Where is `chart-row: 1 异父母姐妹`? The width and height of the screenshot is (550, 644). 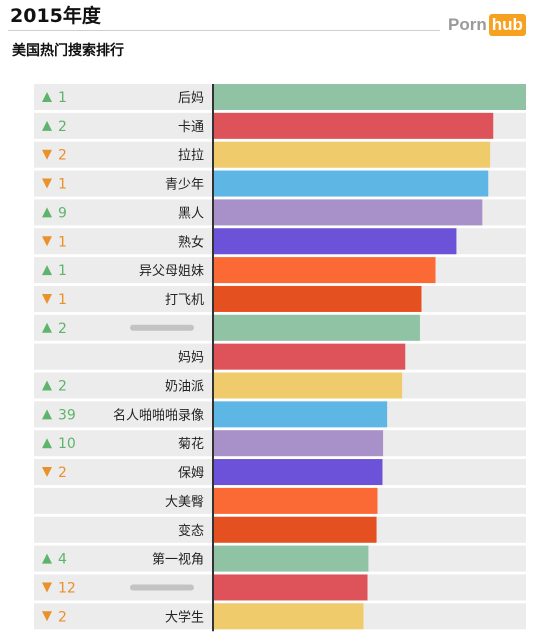 chart-row: 1 异父母姐妹 is located at coordinates (280, 270).